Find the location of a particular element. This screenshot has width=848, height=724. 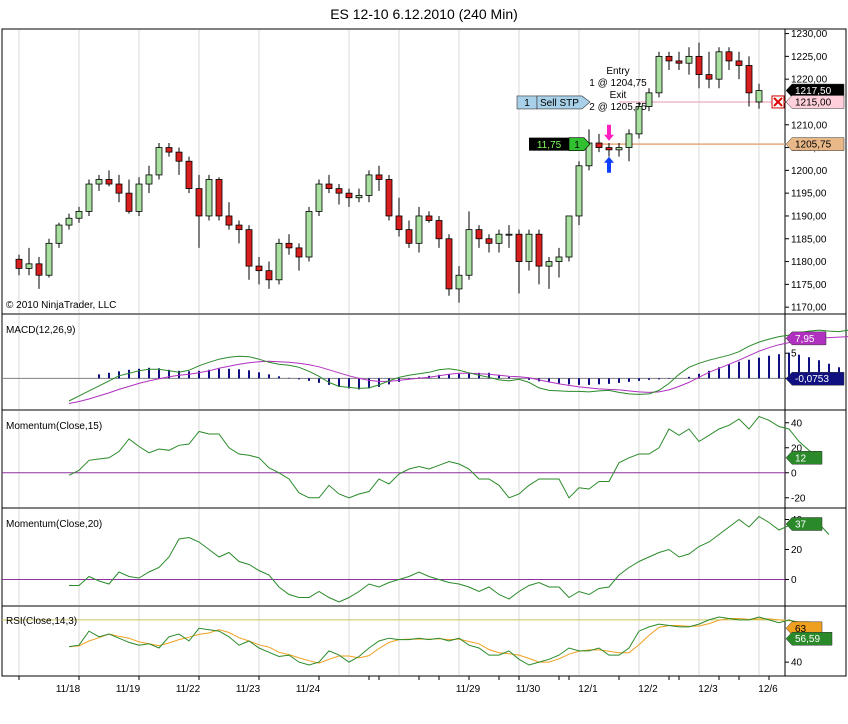

momentum-value-tag: 12 is located at coordinates (804, 458).